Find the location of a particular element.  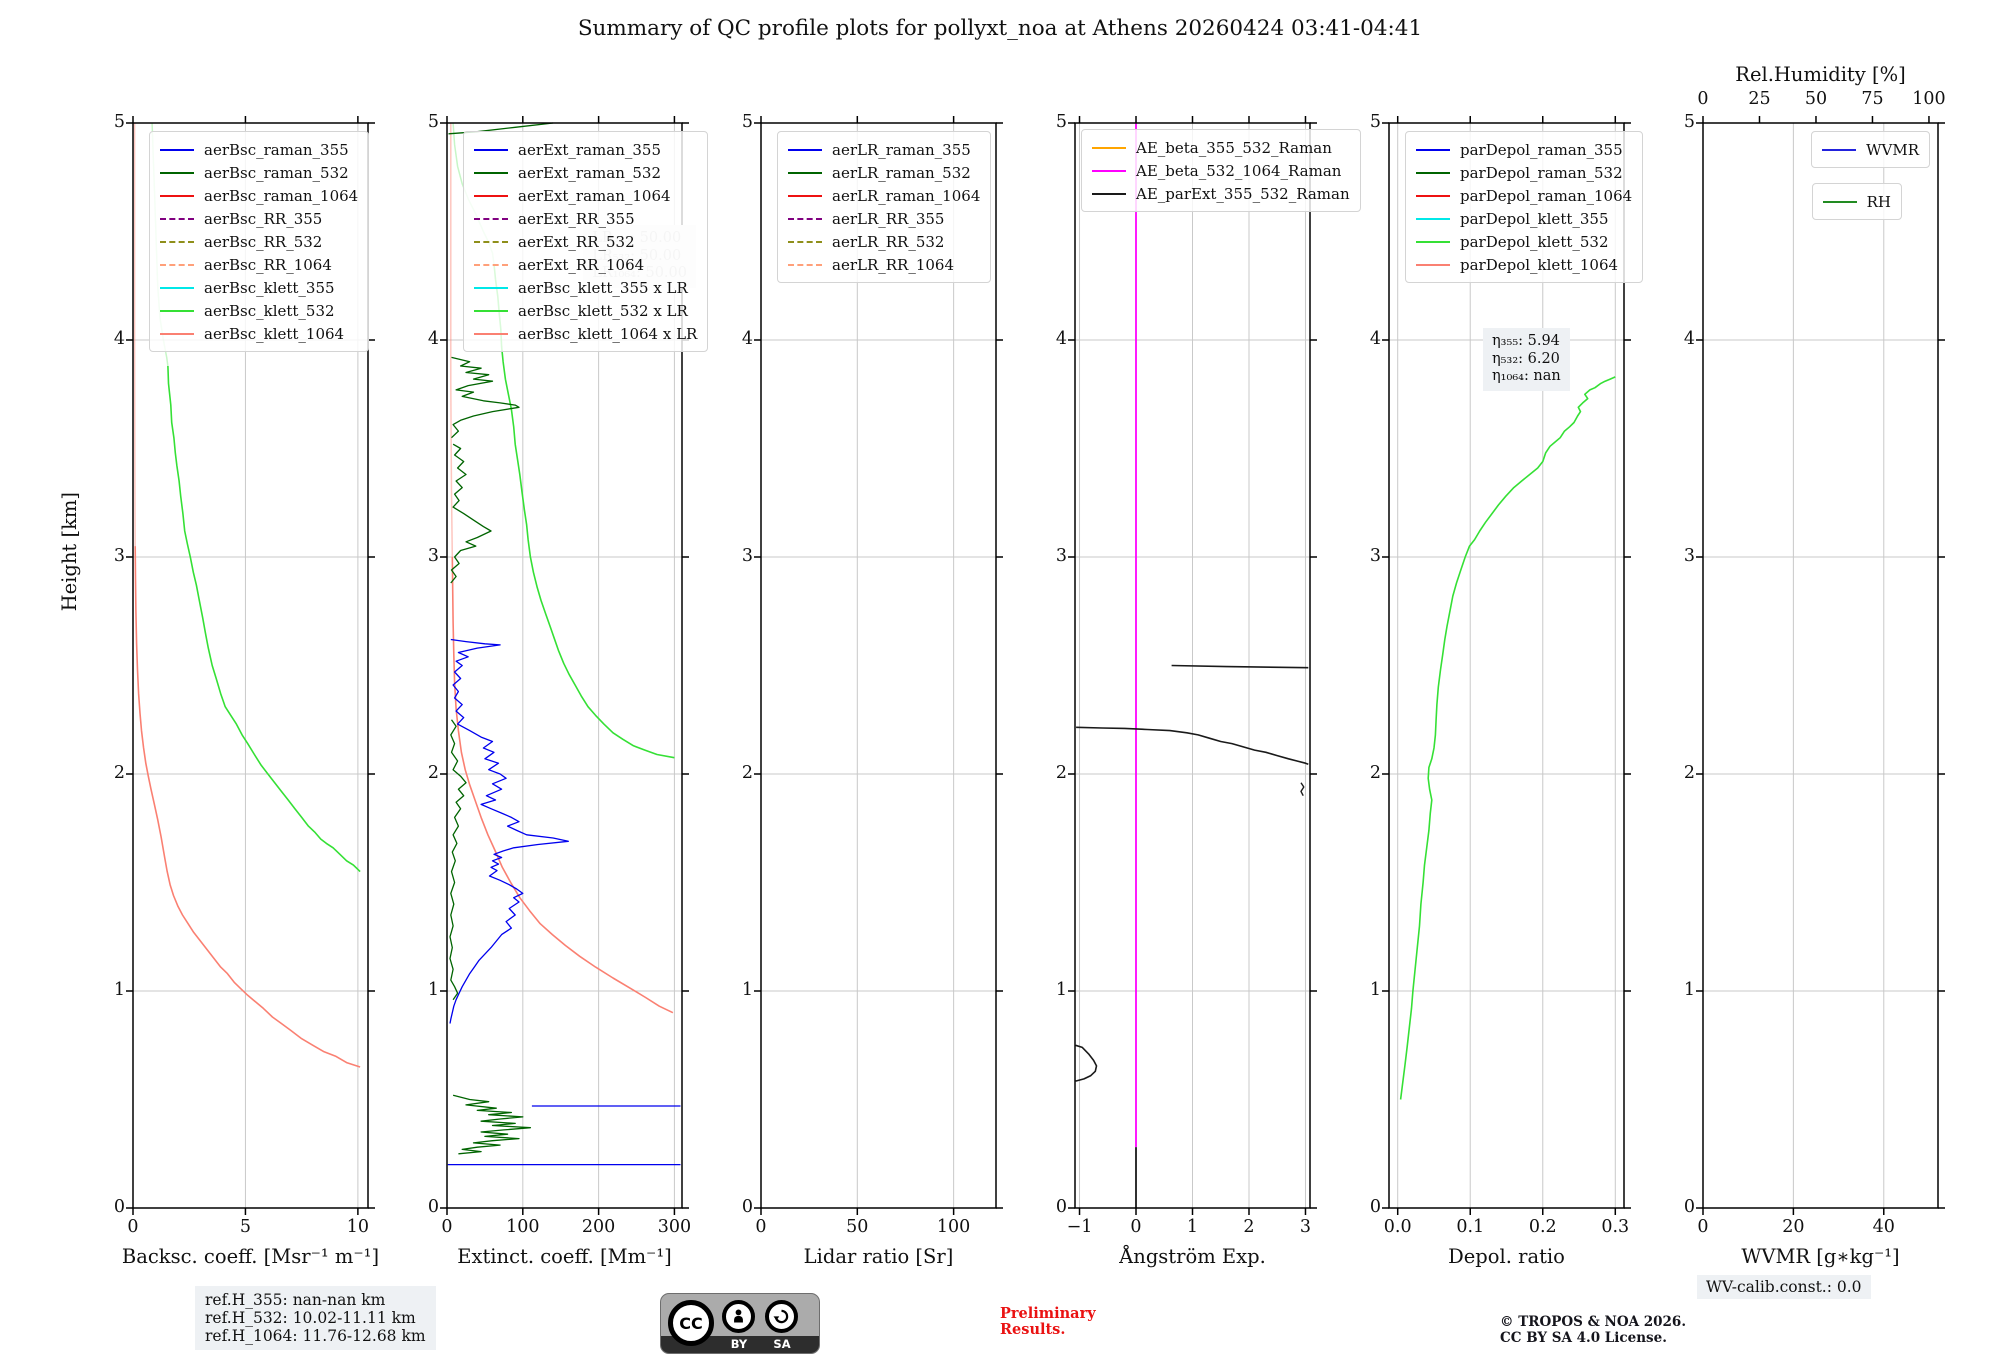

xtick-label: 100 is located at coordinates (523, 1227).